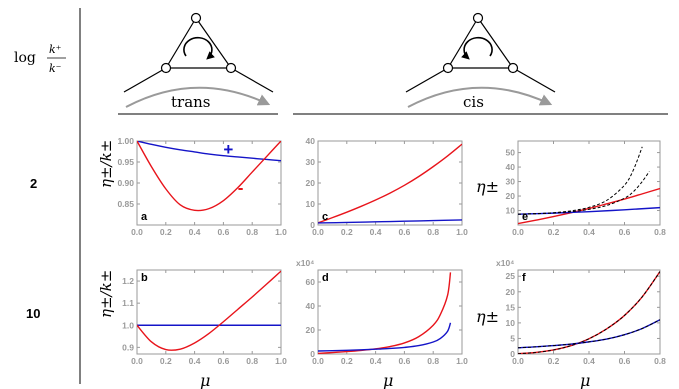 The height and width of the screenshot is (389, 679). I want to click on panel-d: 0.0 0.2 0.4 0.6 0.8 1.0 0 20 40 60 x10⁴ d, so click(382, 312).